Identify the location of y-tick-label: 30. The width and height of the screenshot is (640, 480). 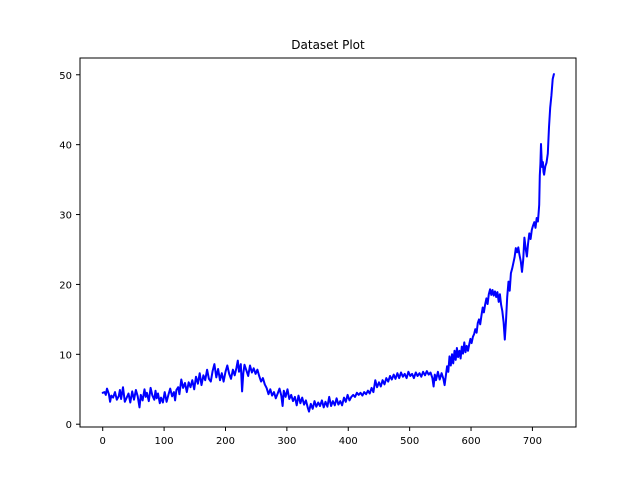
(65, 216).